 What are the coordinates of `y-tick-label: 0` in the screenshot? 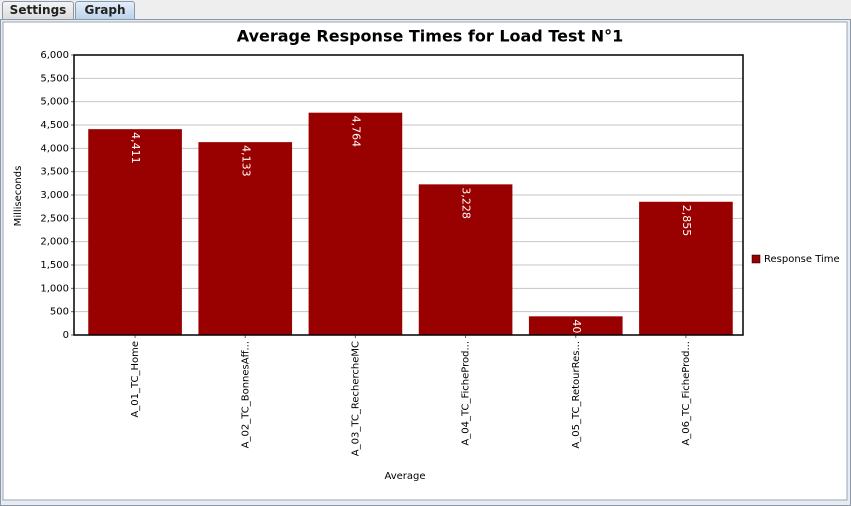 It's located at (66, 335).